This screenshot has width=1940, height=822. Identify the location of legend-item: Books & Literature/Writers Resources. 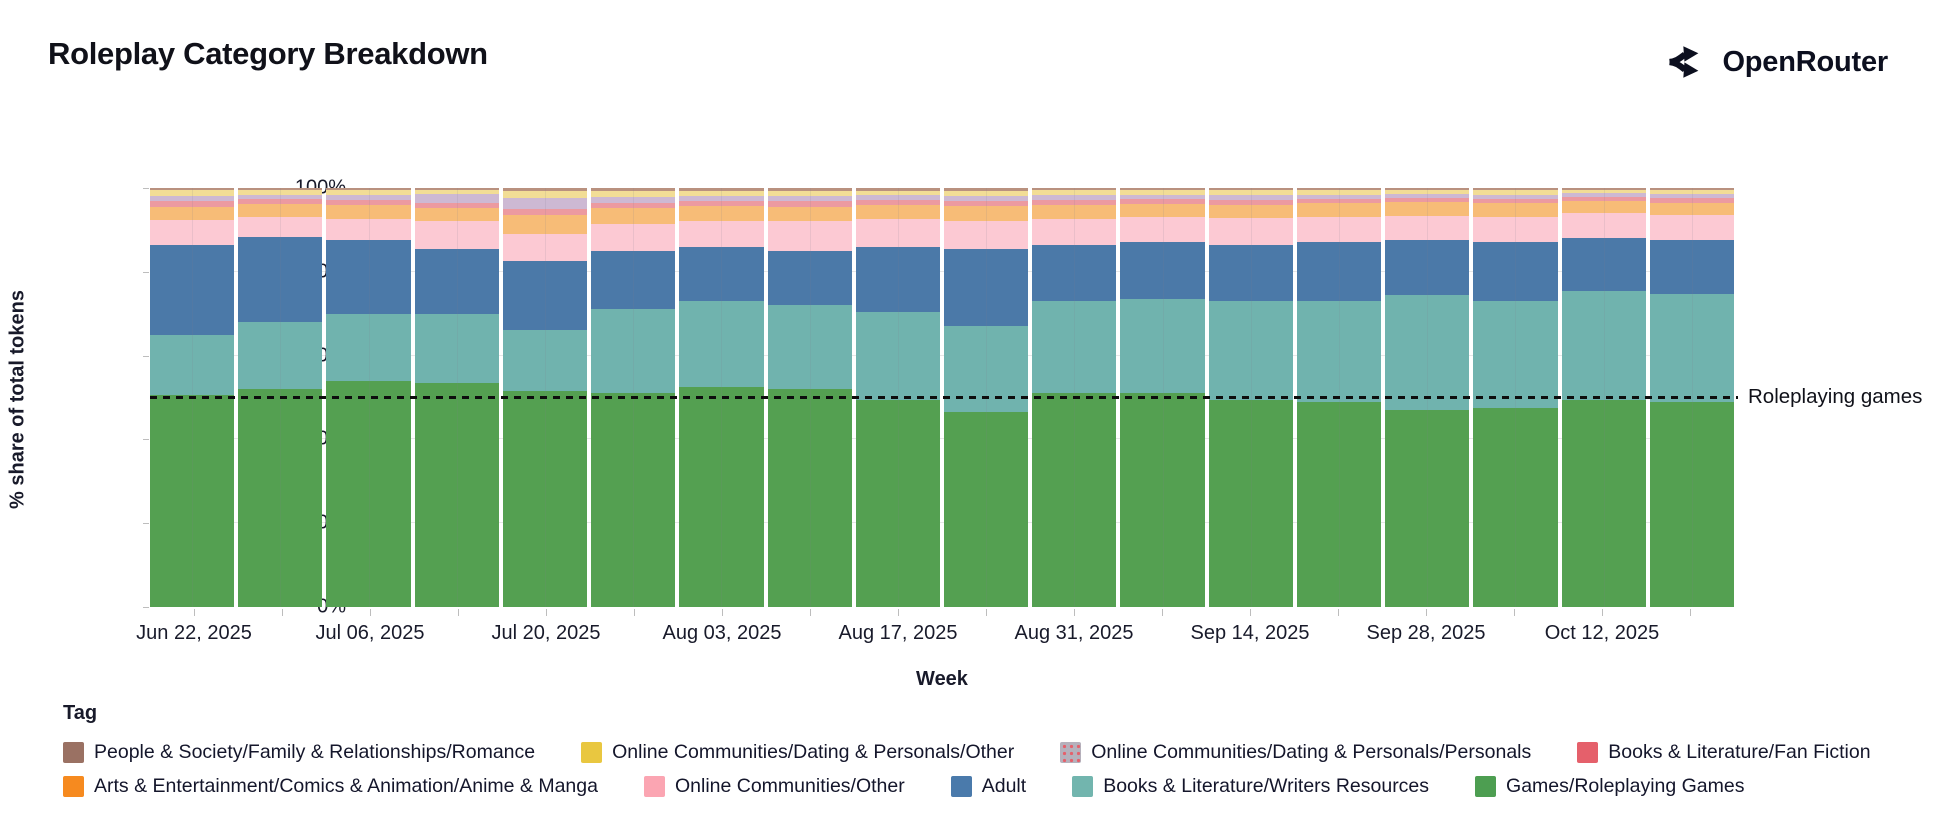
(1250, 786).